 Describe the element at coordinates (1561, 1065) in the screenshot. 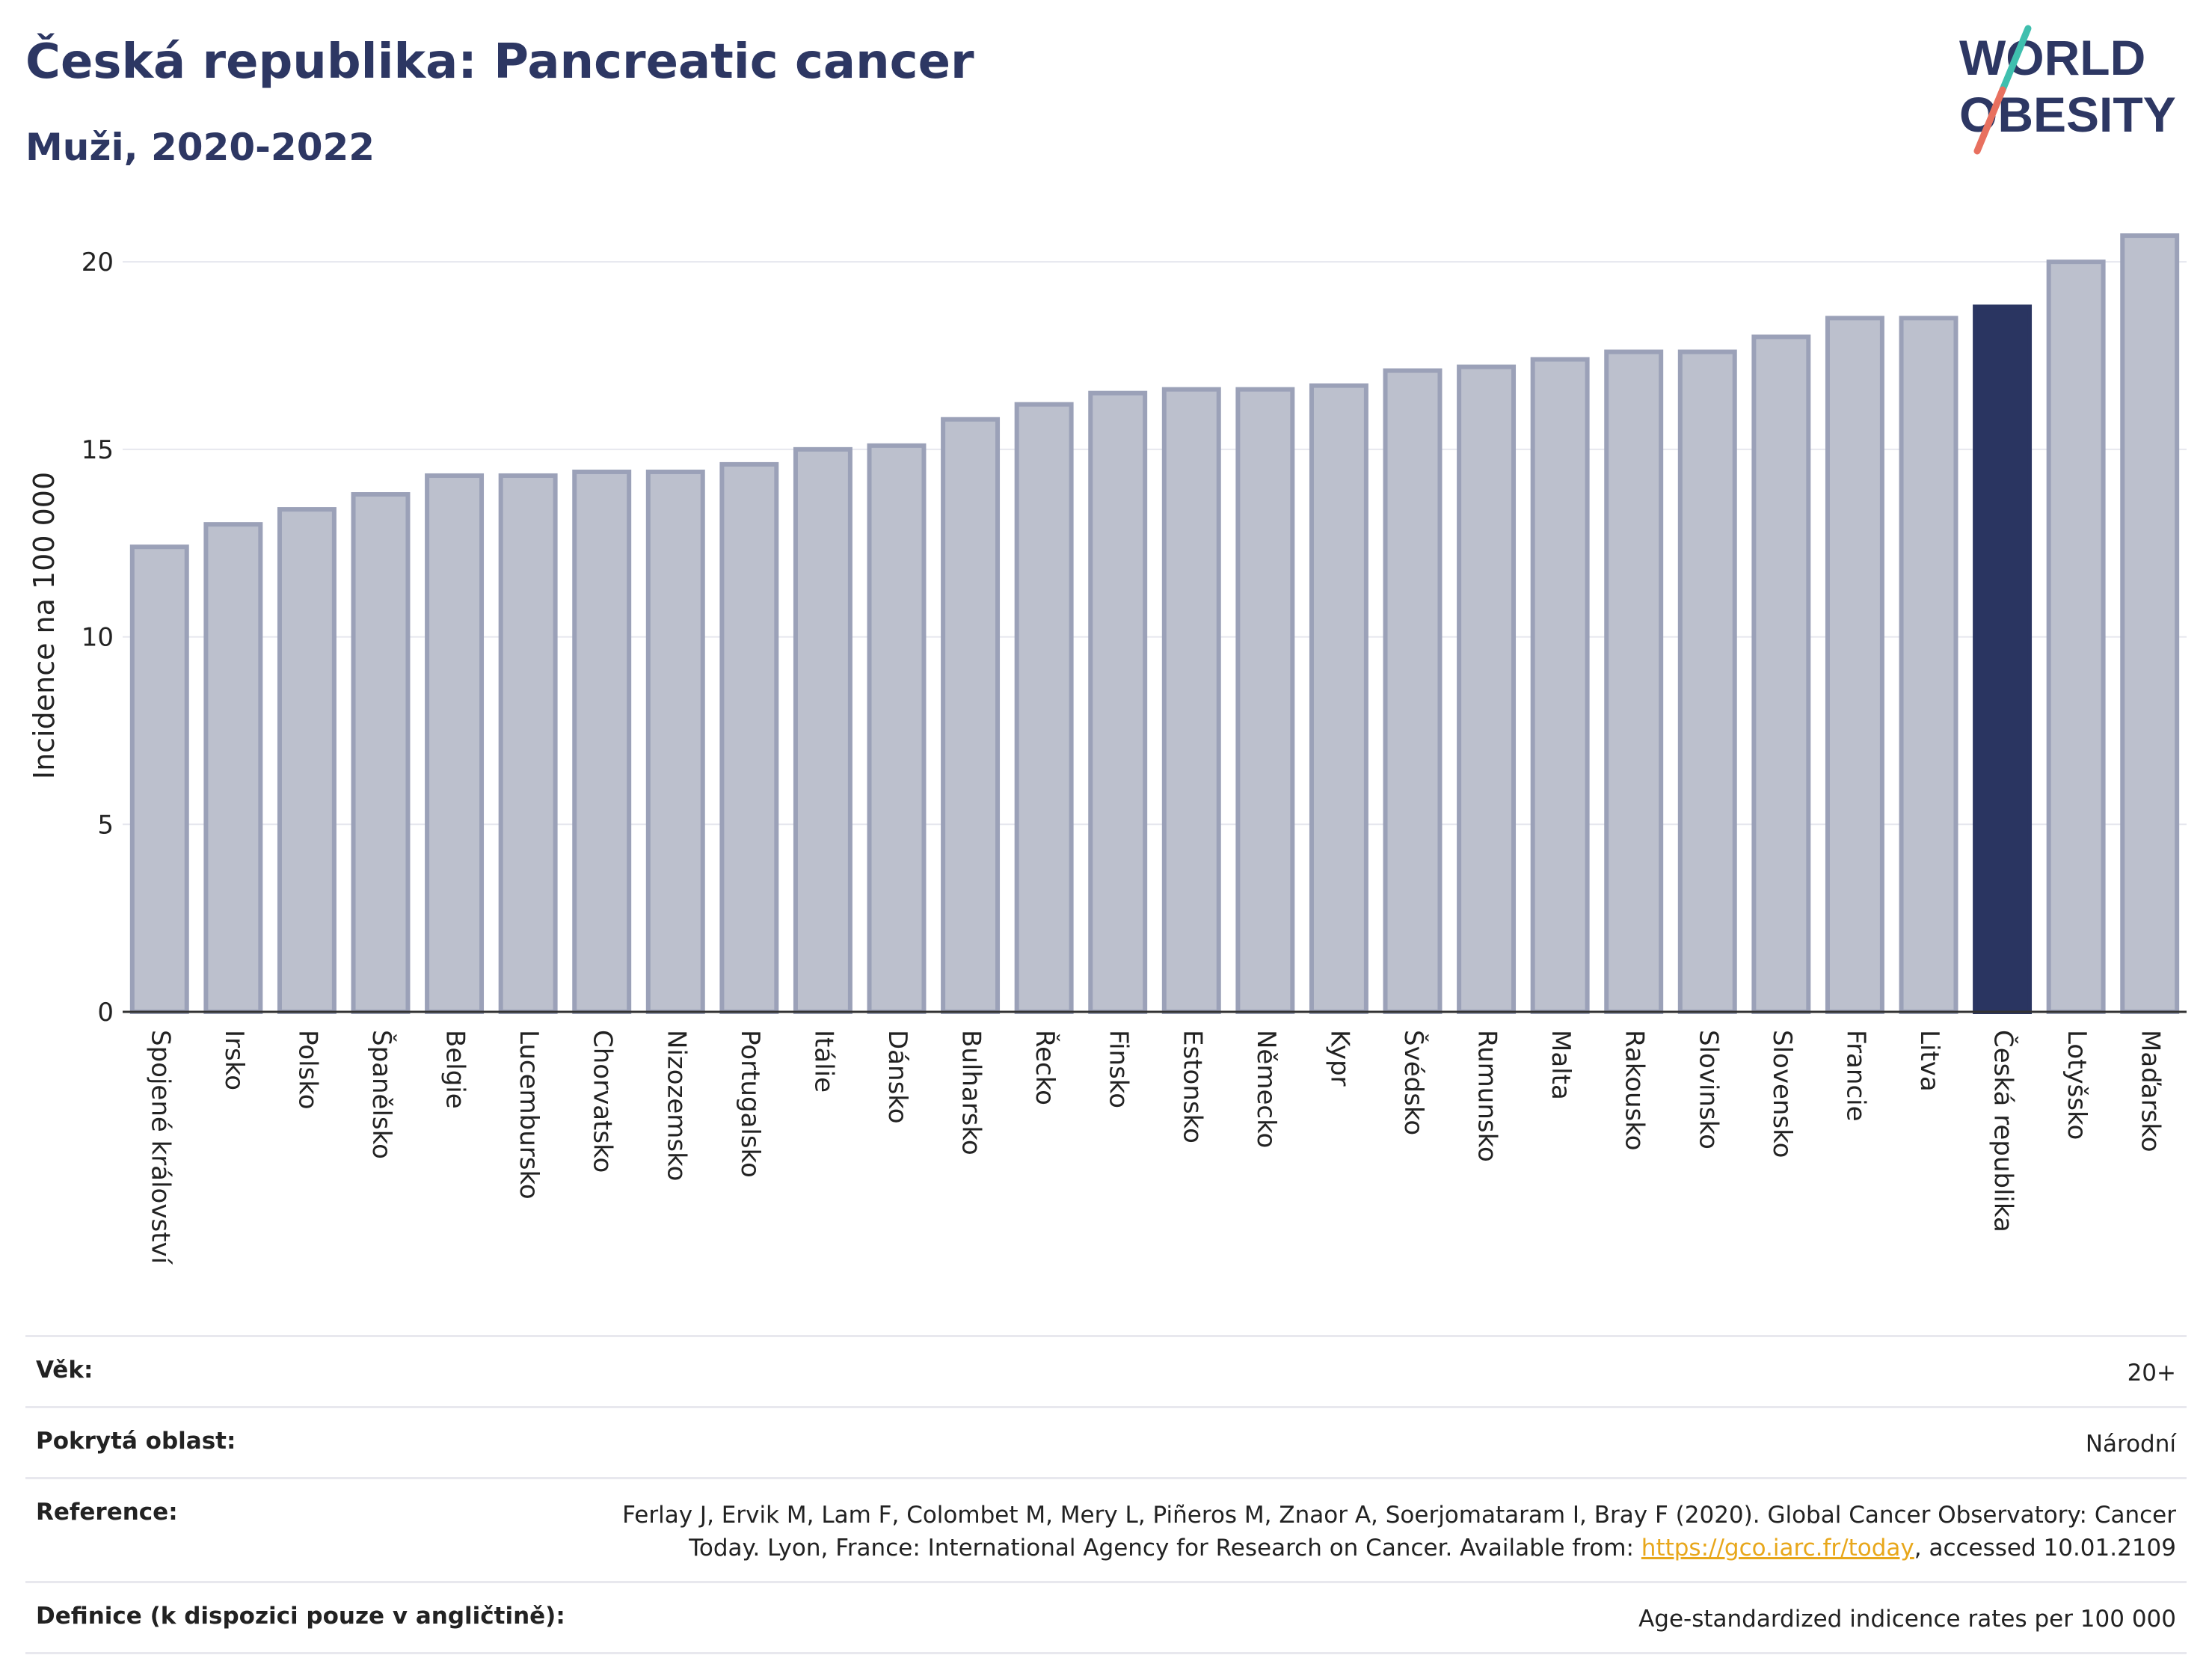

I see `x-tick-label-19: Malta` at that location.